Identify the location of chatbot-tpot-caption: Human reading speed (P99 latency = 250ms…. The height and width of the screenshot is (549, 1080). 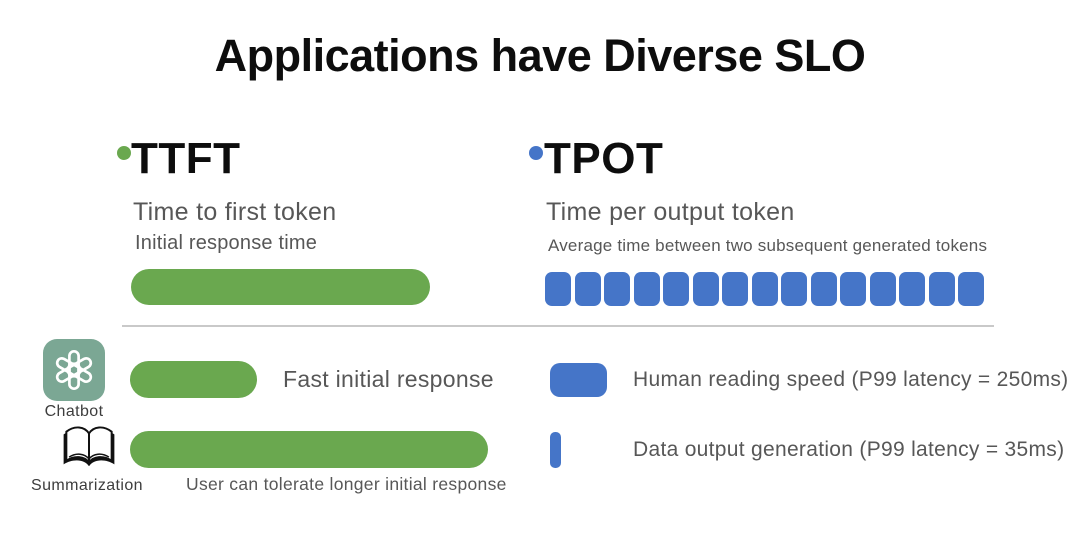
(851, 379).